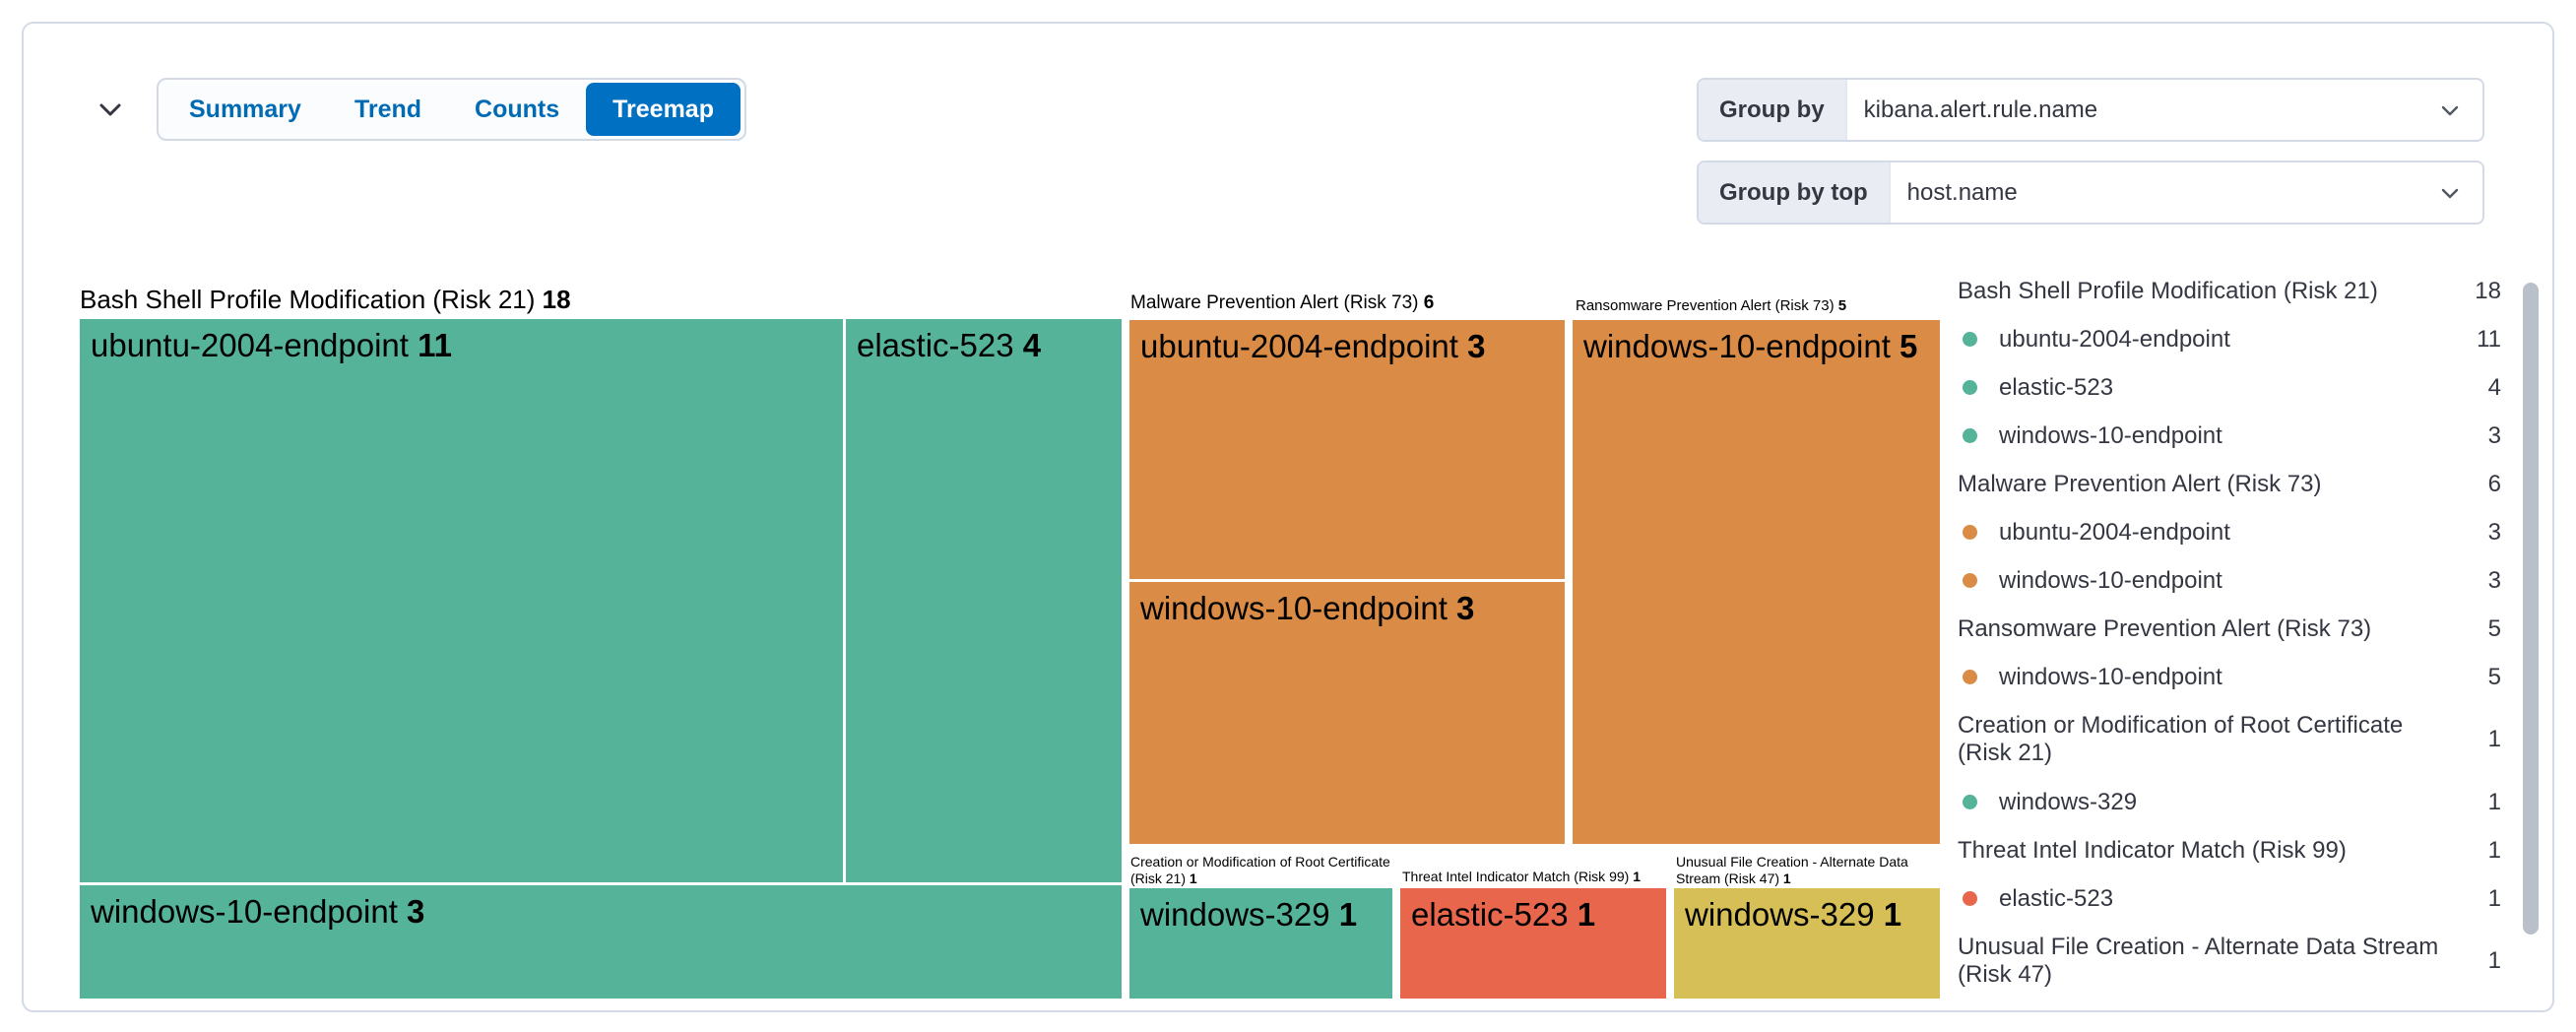  I want to click on collapse-toggle-button, so click(110, 110).